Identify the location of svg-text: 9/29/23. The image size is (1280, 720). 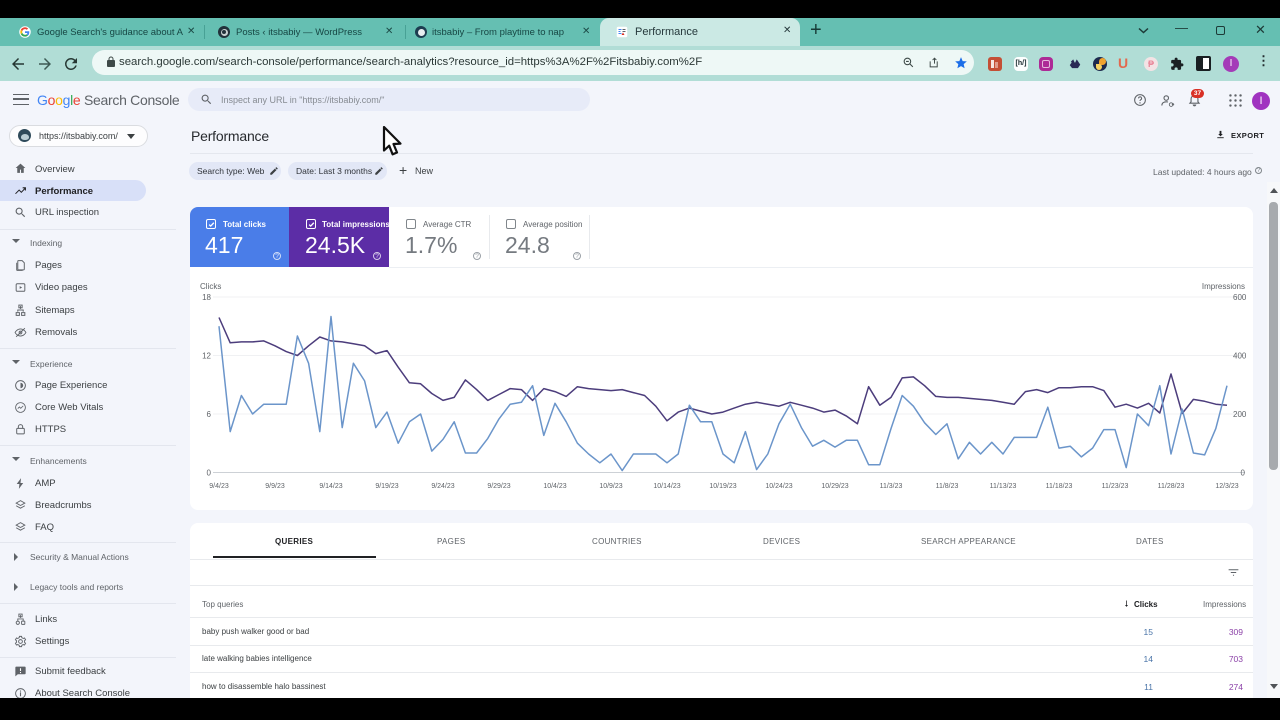
(498, 486).